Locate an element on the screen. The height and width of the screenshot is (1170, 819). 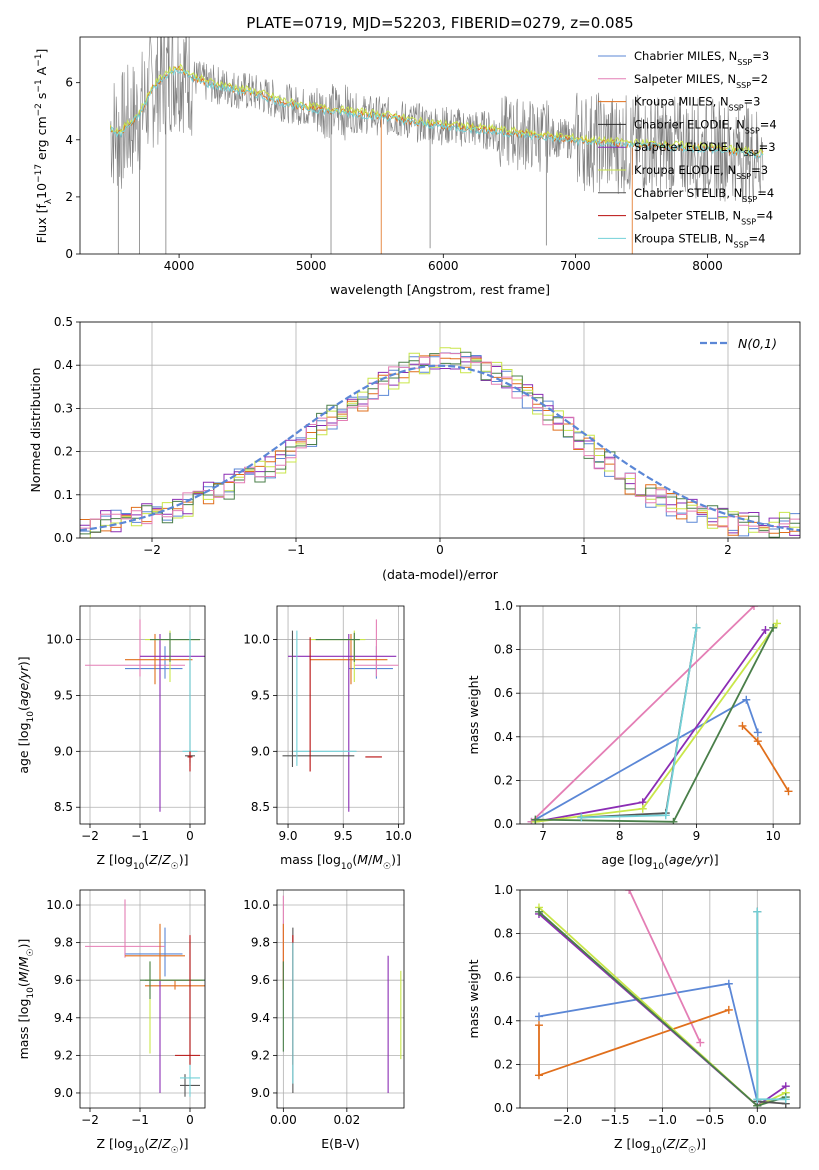
y-tick-label: 0.5 is located at coordinates (63, 322).